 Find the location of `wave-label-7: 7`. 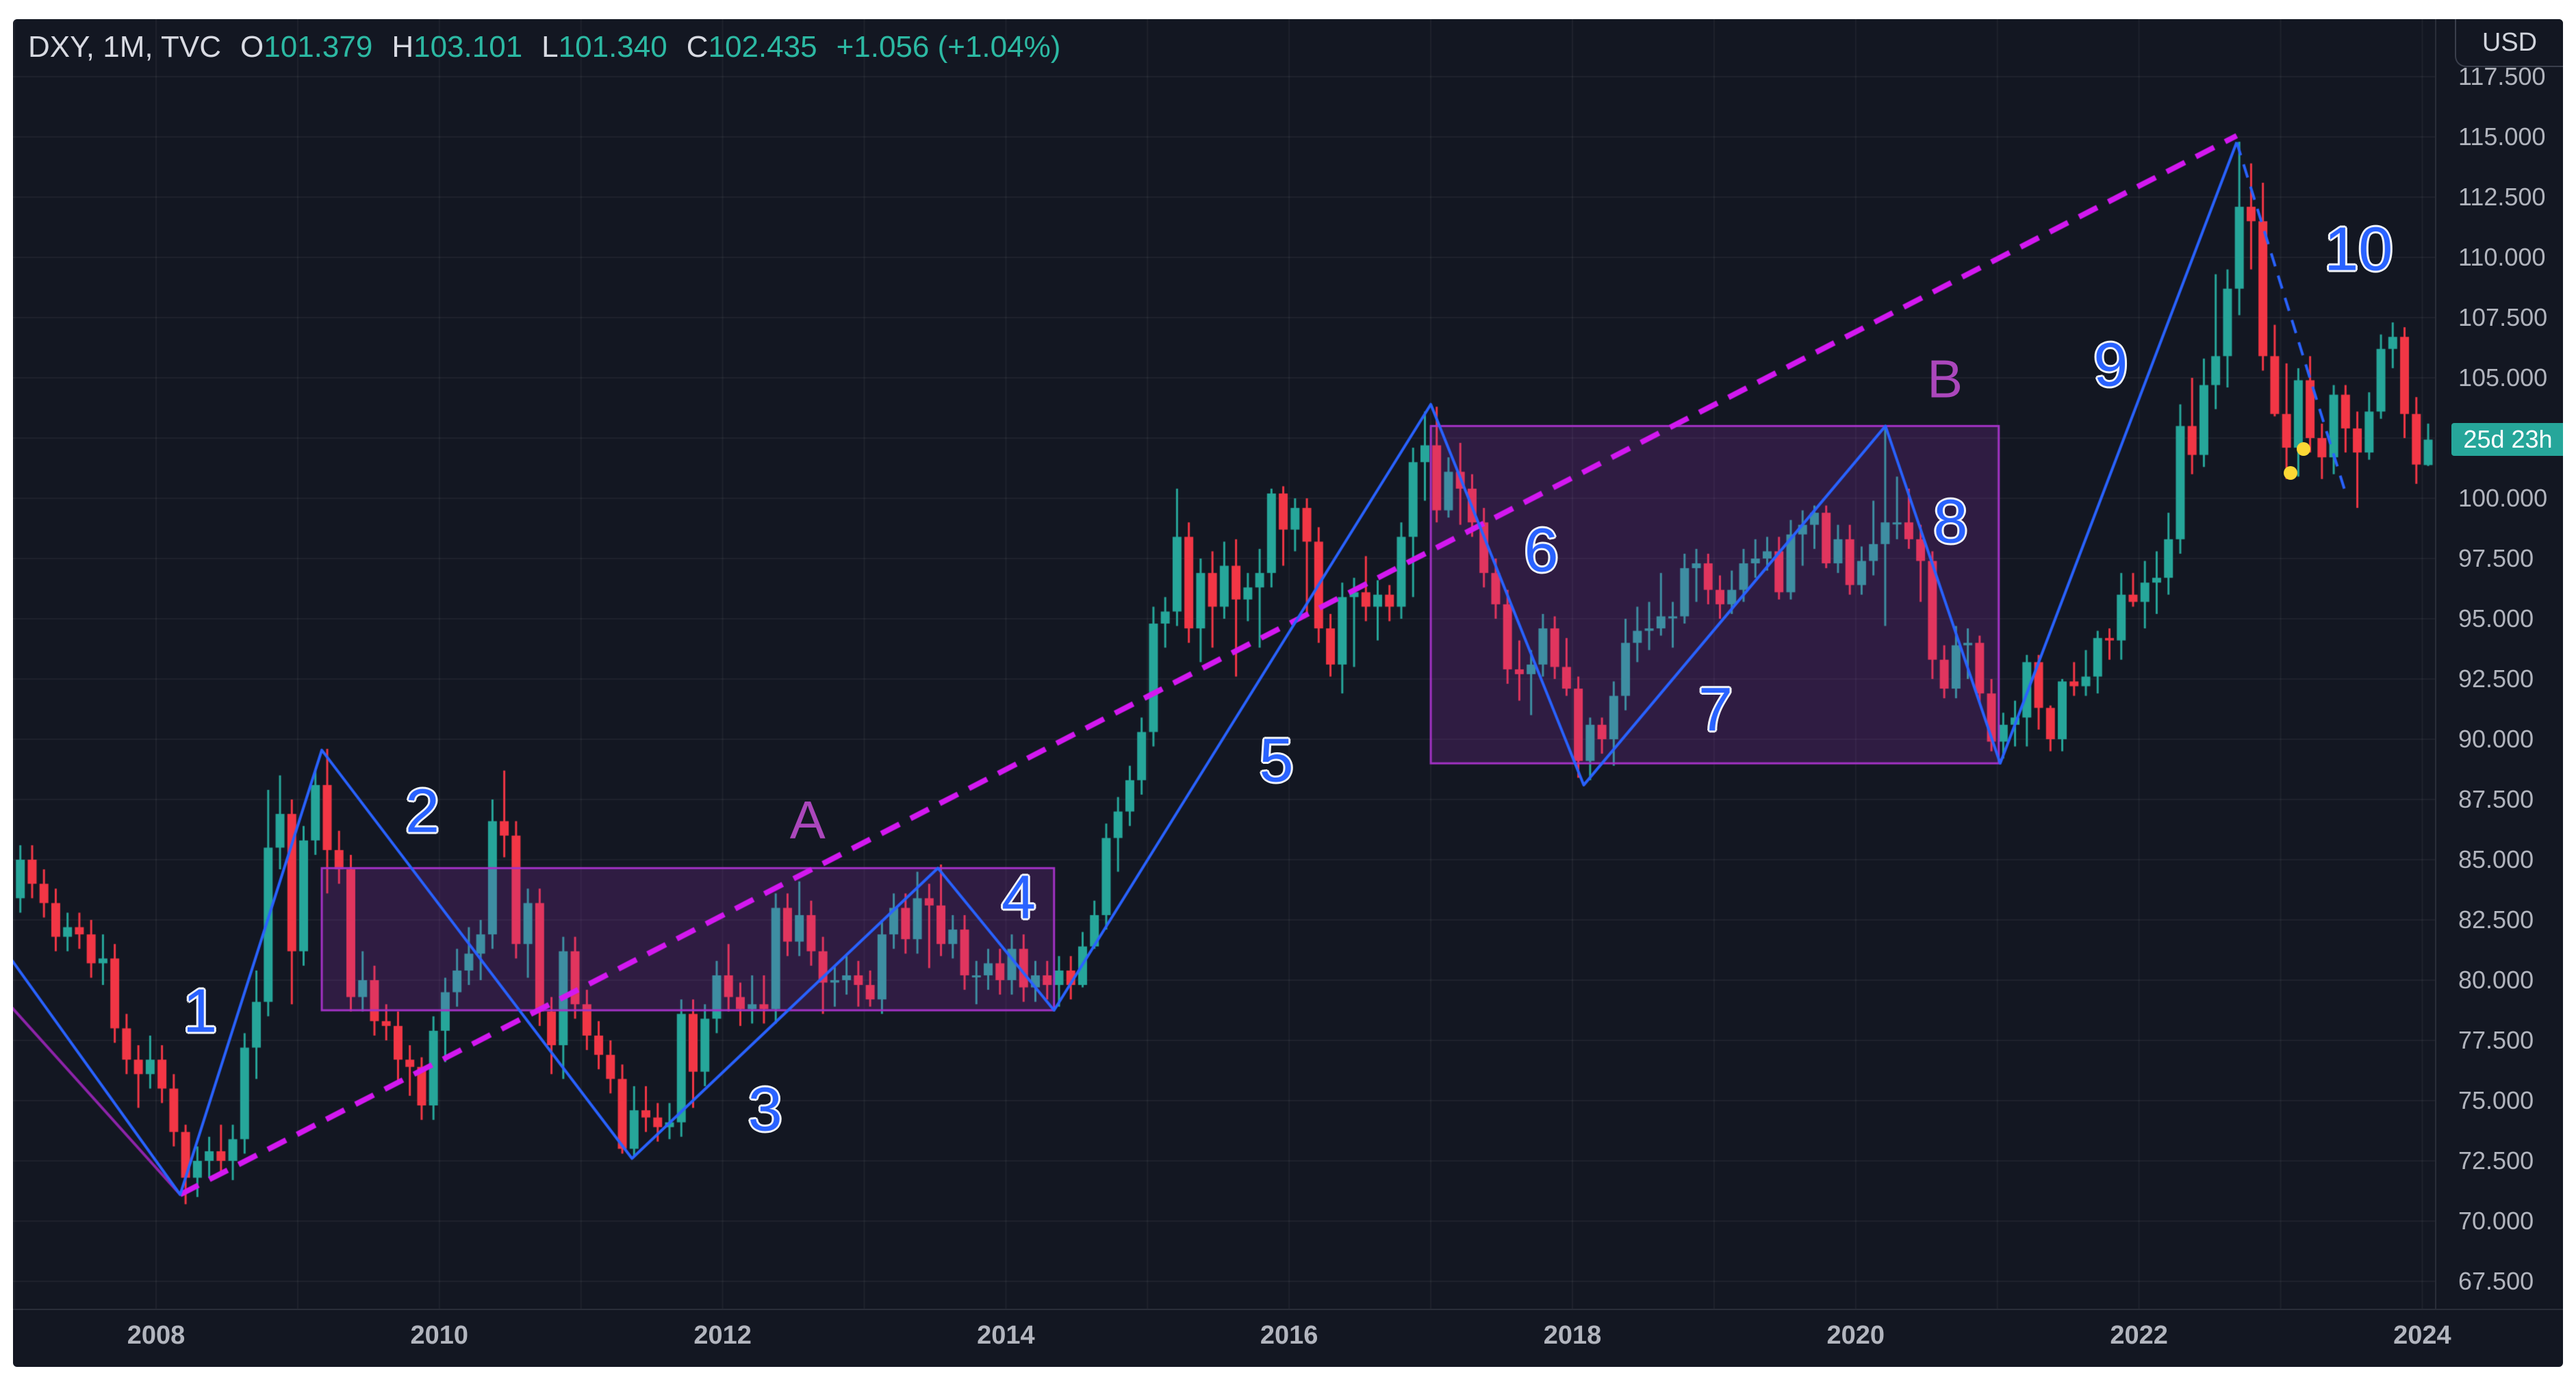

wave-label-7: 7 is located at coordinates (1715, 710).